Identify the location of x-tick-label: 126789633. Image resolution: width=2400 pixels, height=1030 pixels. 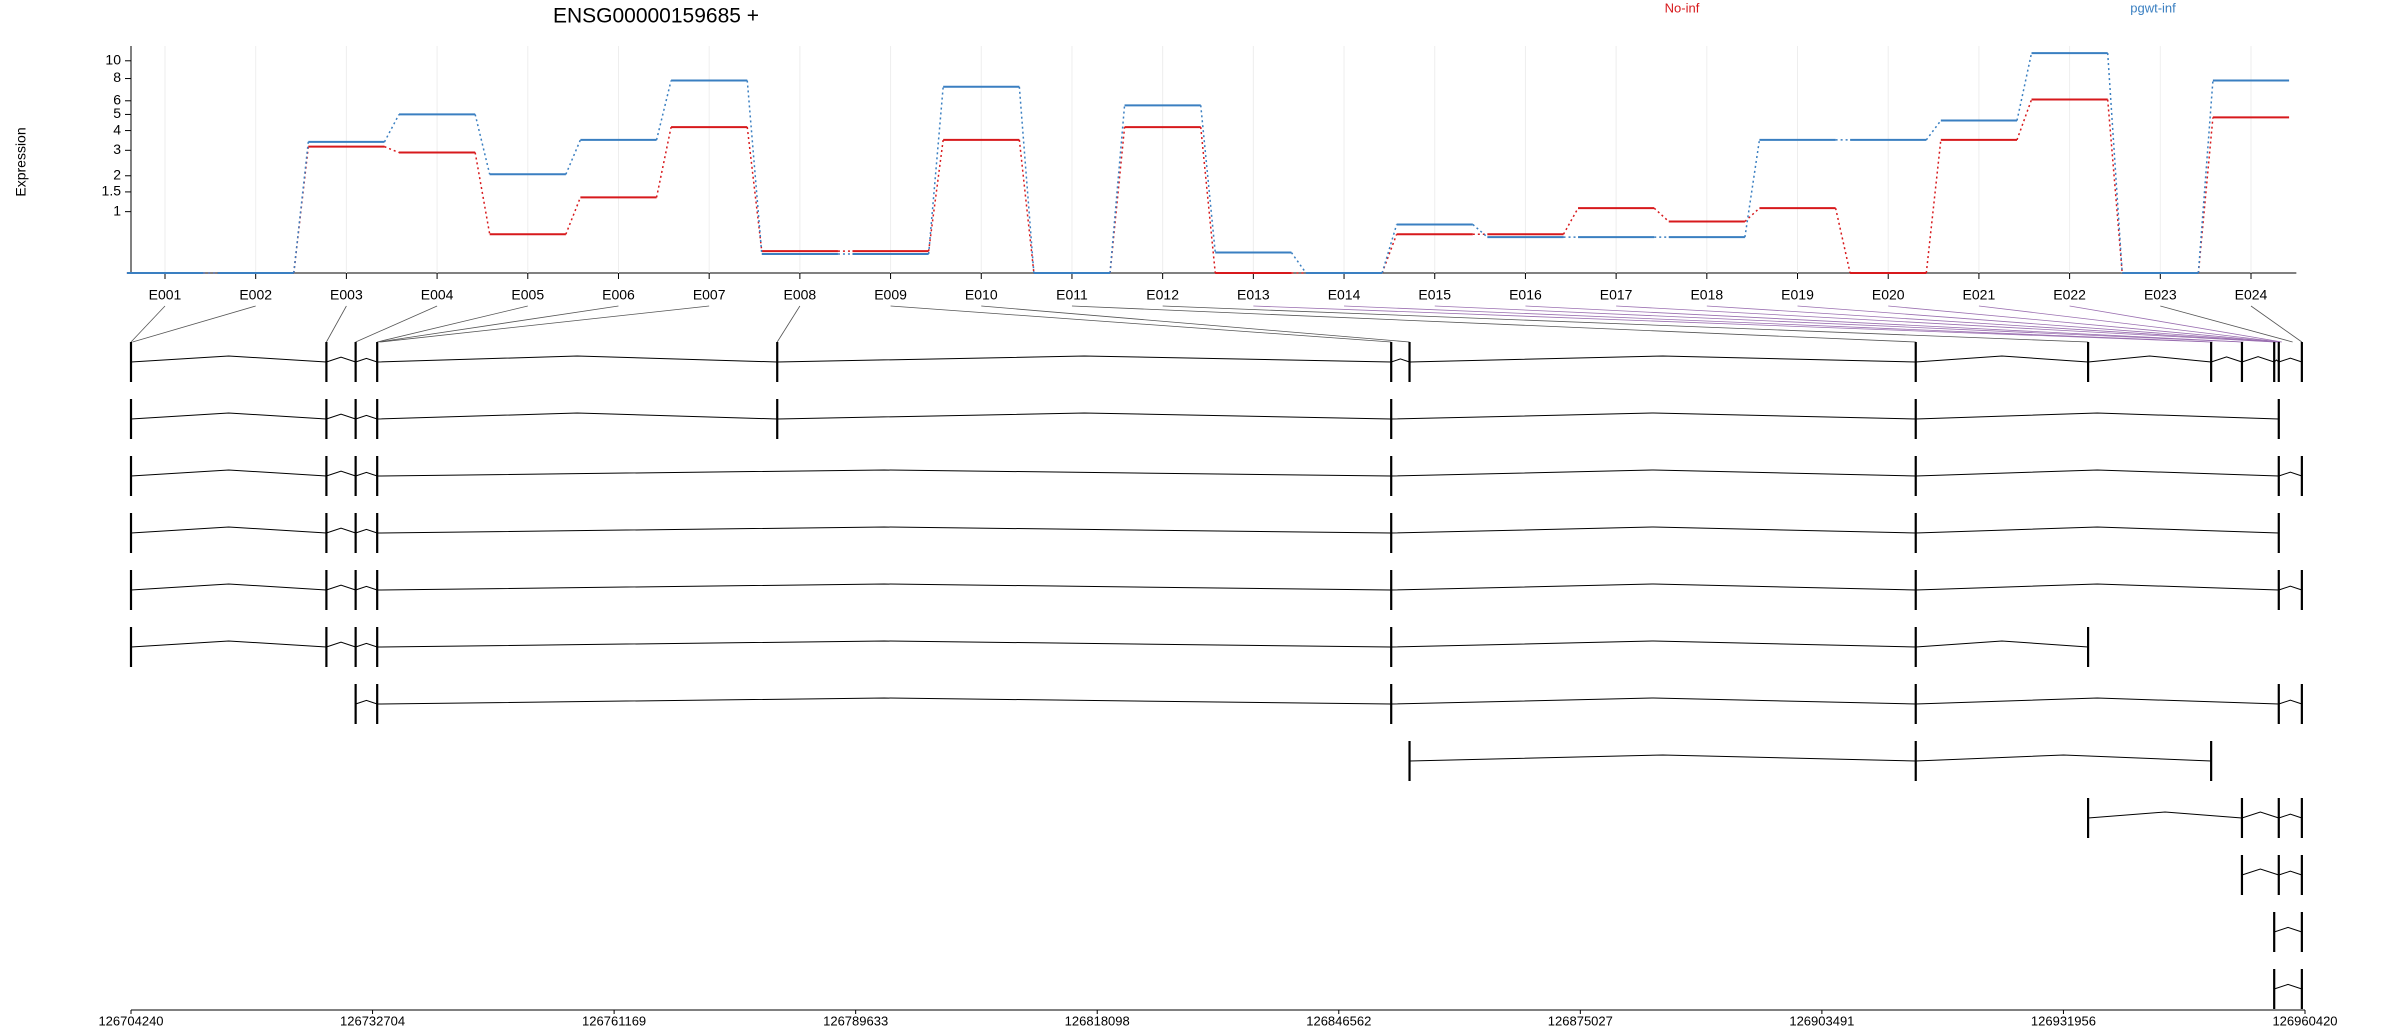
(855, 1020).